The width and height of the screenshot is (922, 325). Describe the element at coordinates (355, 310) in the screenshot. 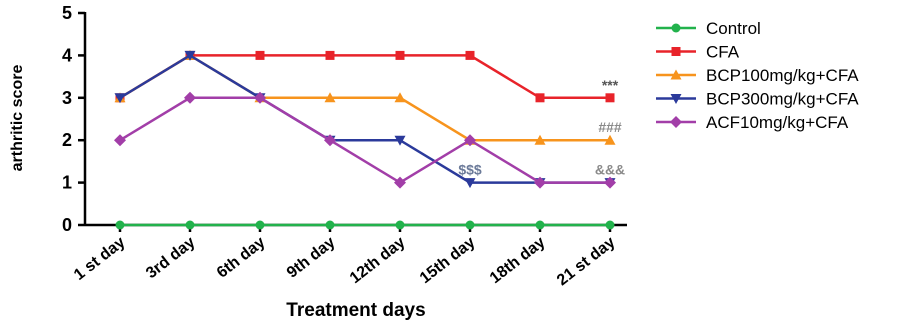

I see `x-axis-title: Treatment days` at that location.